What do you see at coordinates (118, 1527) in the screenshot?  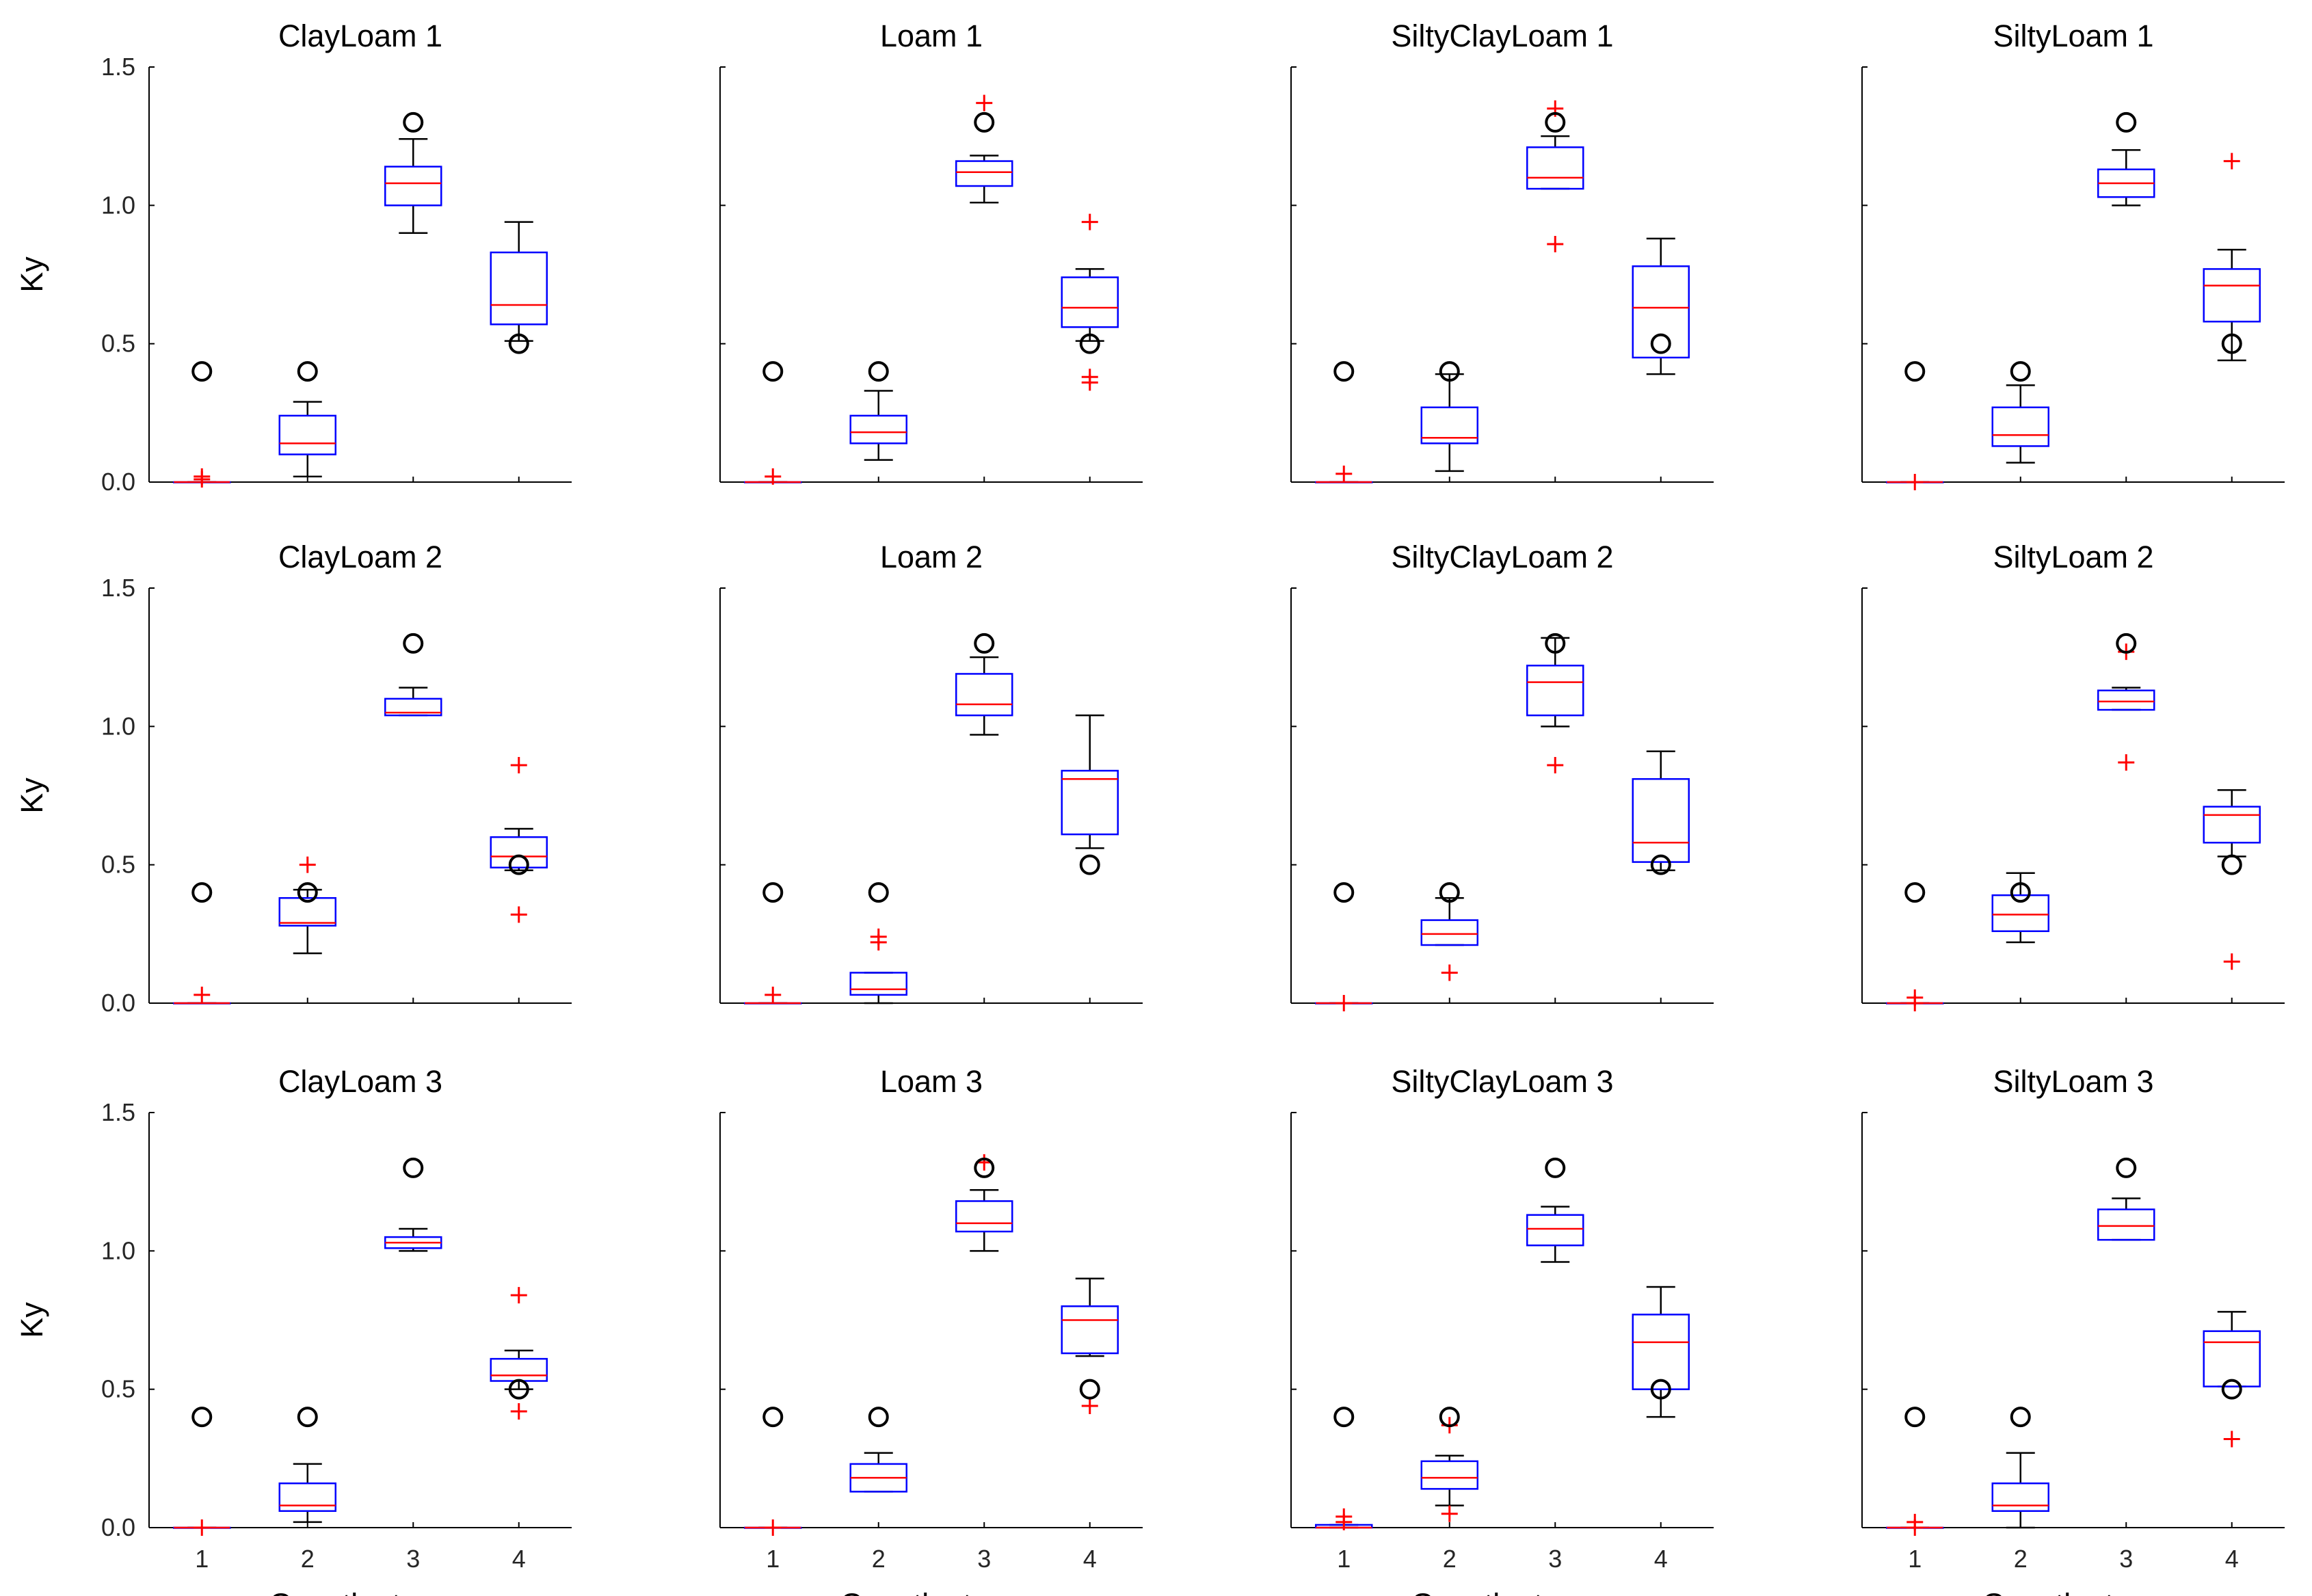 I see `y-tick-label: 0.0` at bounding box center [118, 1527].